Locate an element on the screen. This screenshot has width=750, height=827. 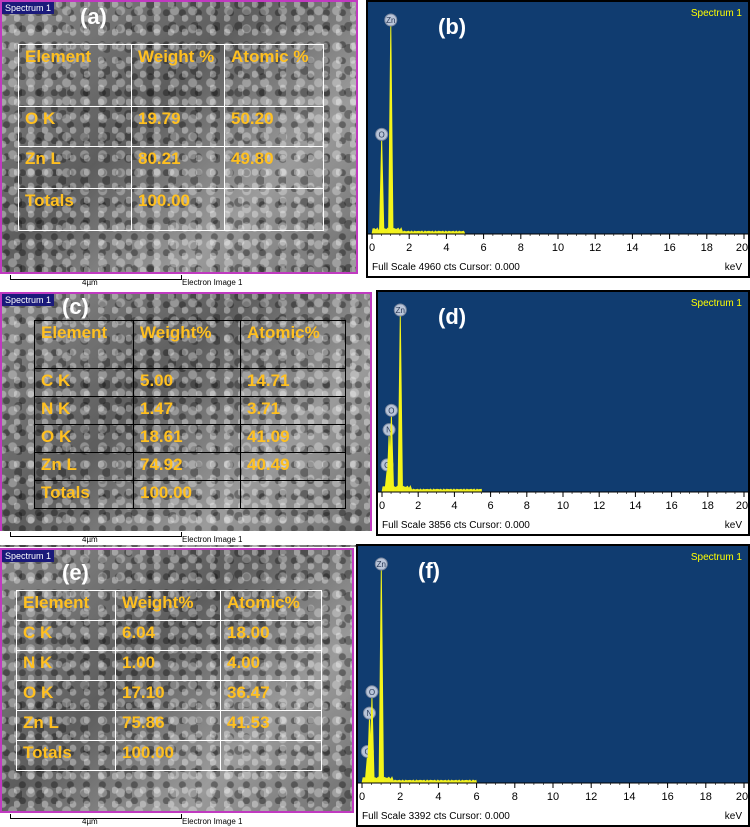
table-row: Zn L 75.86 41.53 is located at coordinates (169, 725).